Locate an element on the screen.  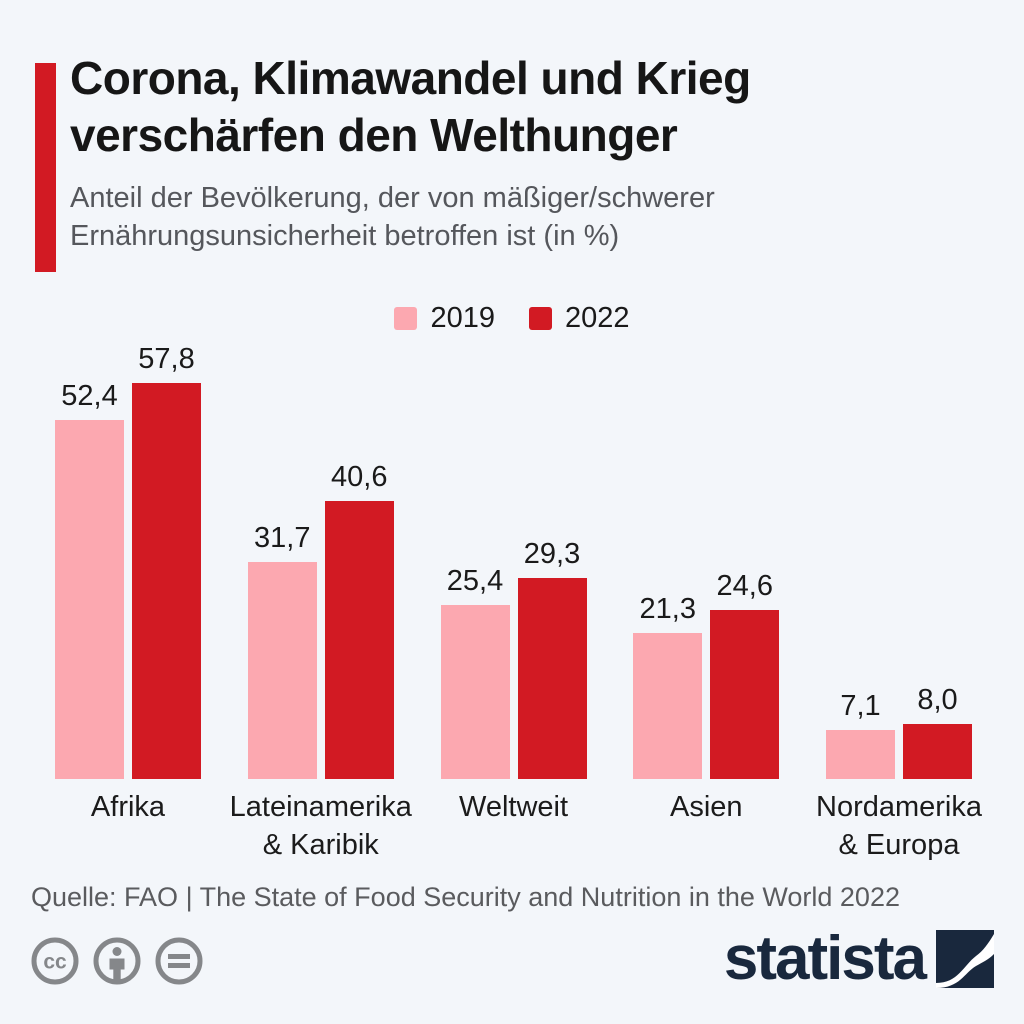
bar-with-label: 57,8 is located at coordinates (166, 561).